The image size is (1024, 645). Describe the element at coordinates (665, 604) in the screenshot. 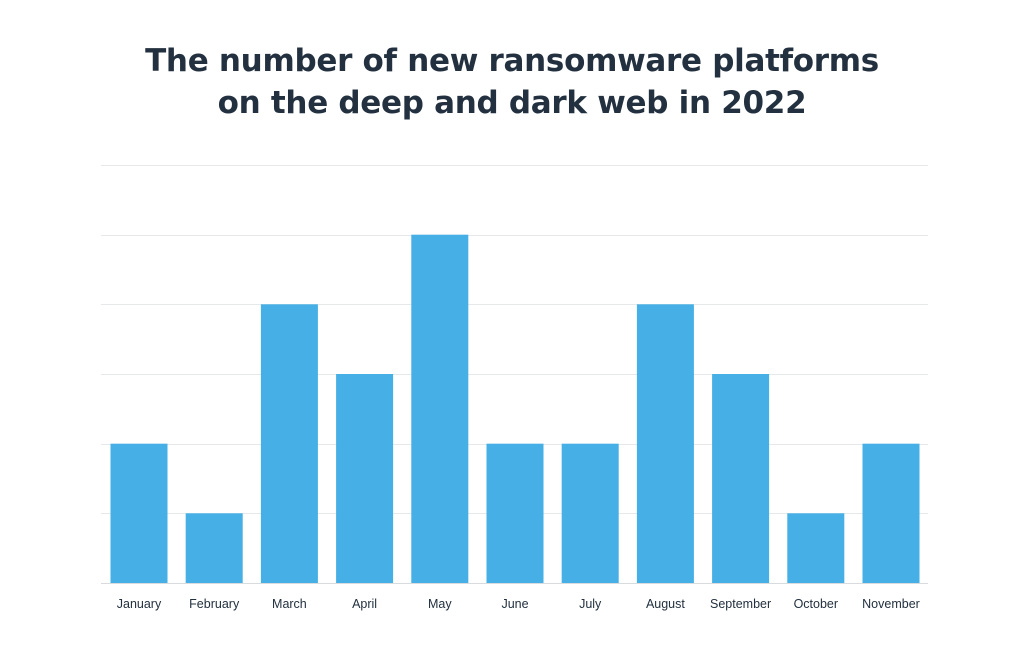

I see `x-tick-label-august: August` at that location.